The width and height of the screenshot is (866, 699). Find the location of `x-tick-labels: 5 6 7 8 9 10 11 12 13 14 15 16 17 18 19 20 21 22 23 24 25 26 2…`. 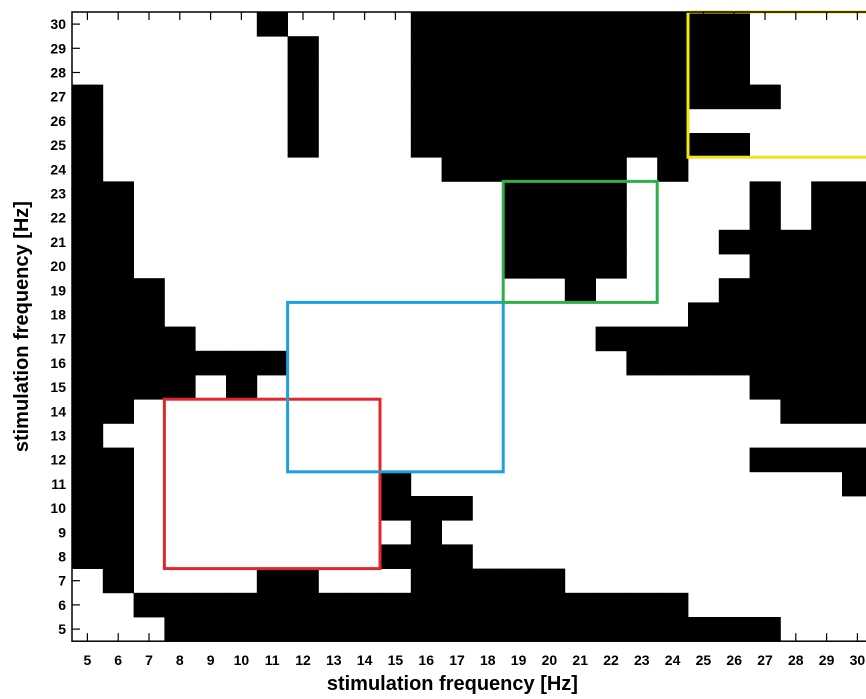

x-tick-labels: 5 6 7 8 9 10 11 12 13 14 15 16 17 18 19 20 21 22 23 24 25 26 2… is located at coordinates (475, 660).